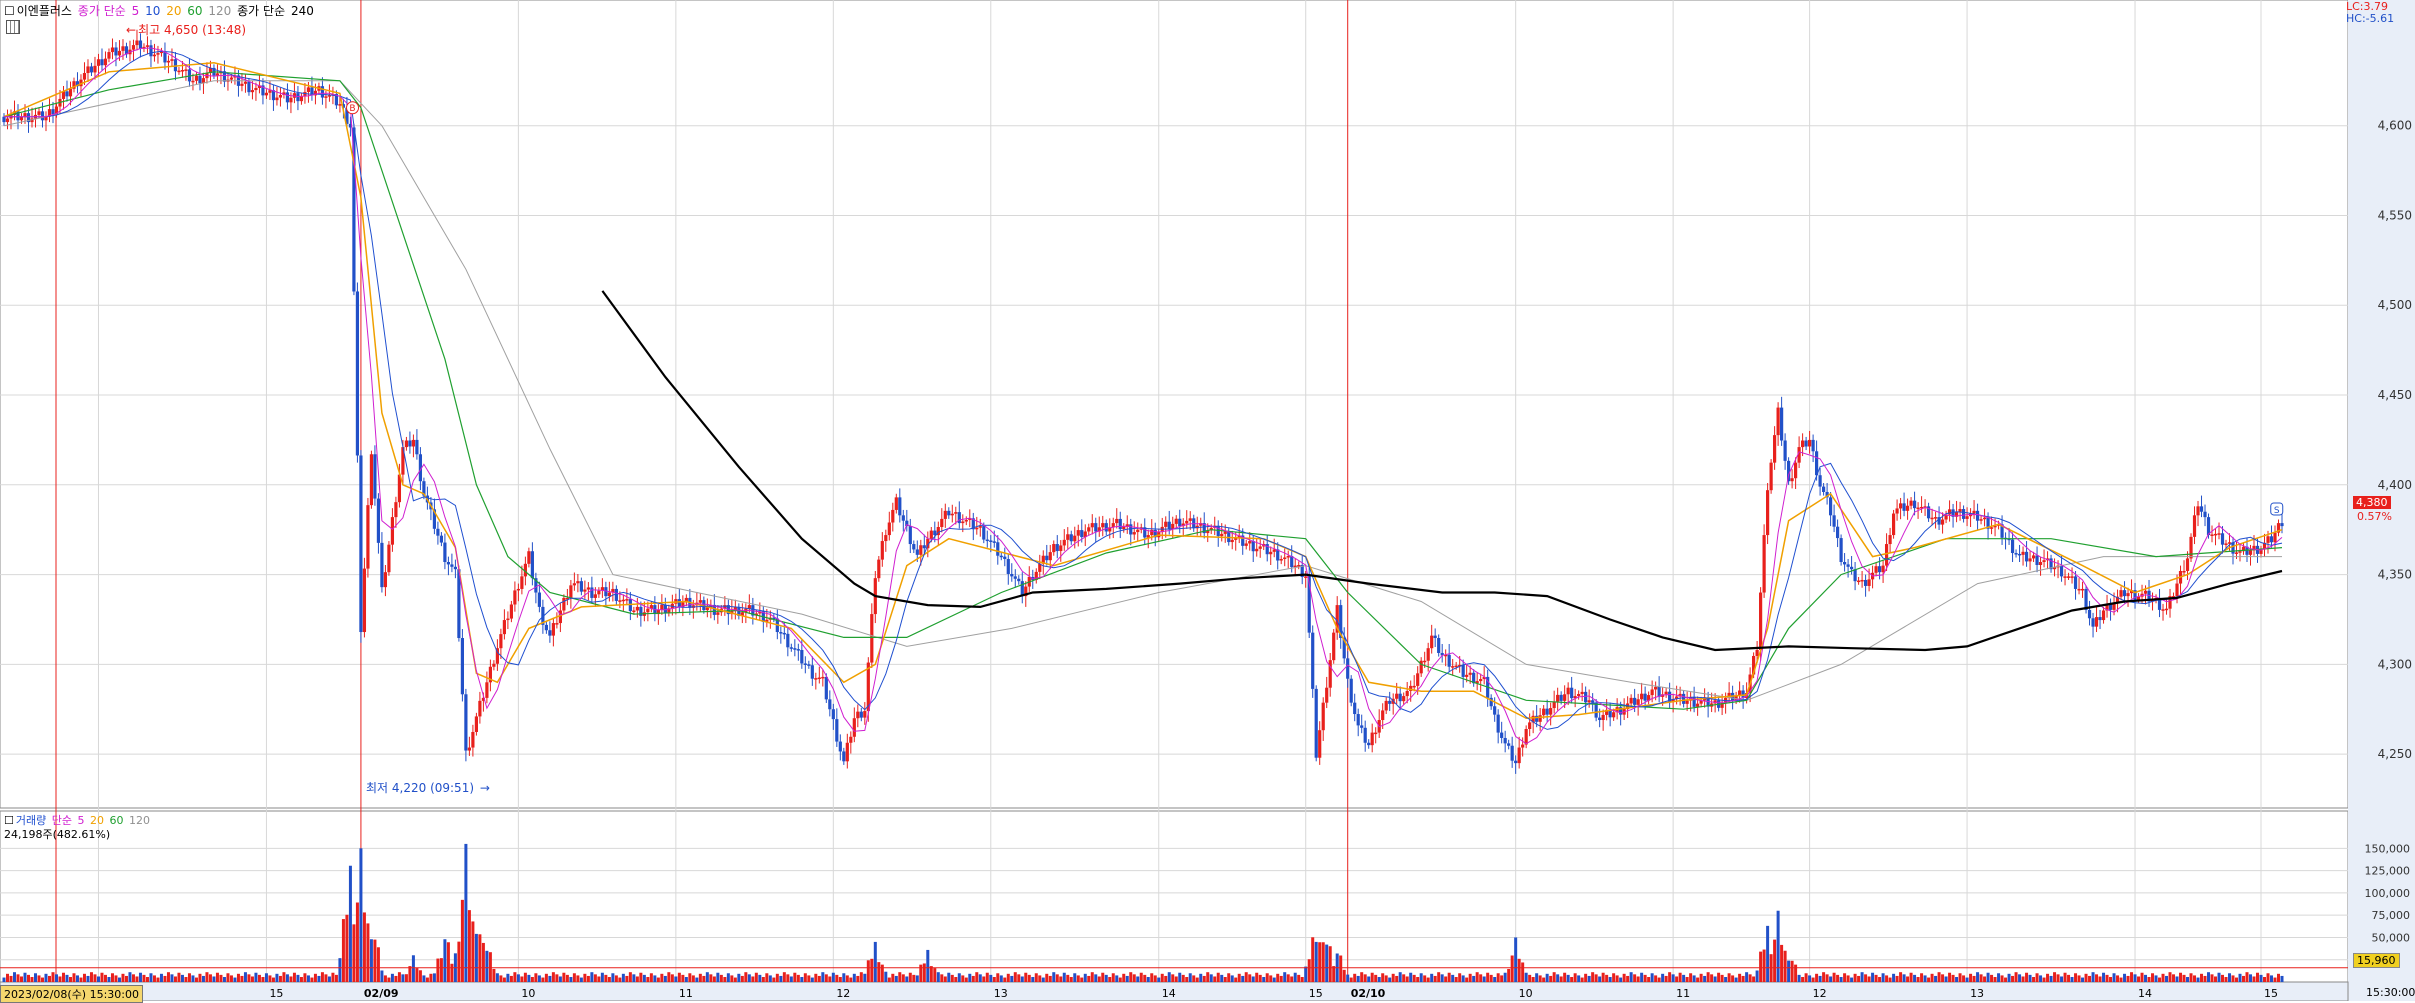 The image size is (2415, 1003). Describe the element at coordinates (353, 108) in the screenshot. I see `buy-marker-icon` at that location.